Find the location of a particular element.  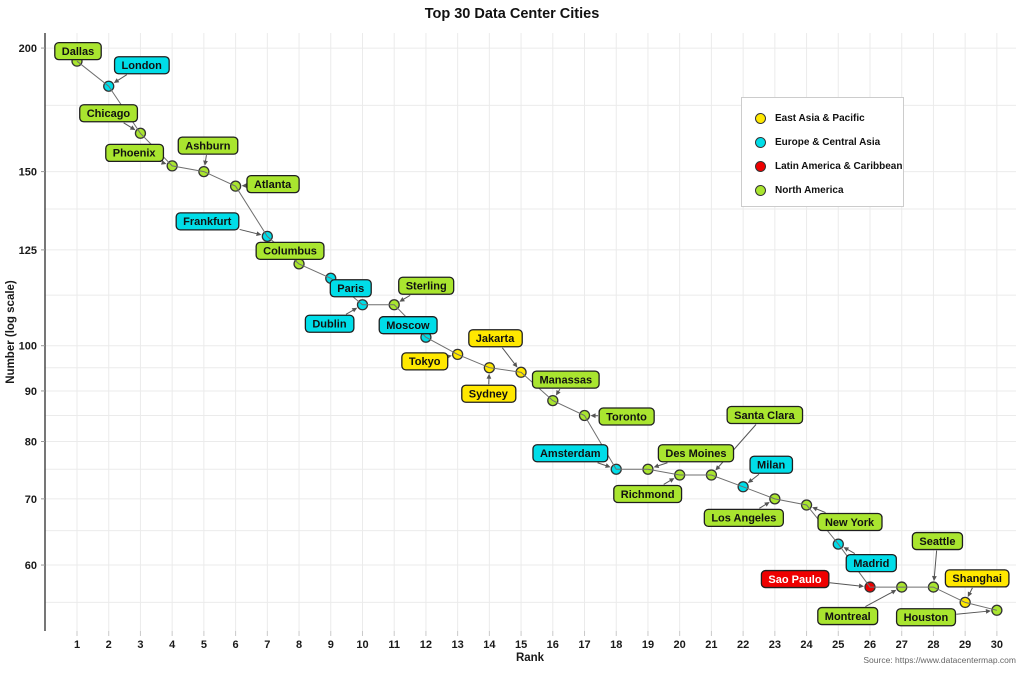

city-label-text: Shanghai is located at coordinates (977, 579).